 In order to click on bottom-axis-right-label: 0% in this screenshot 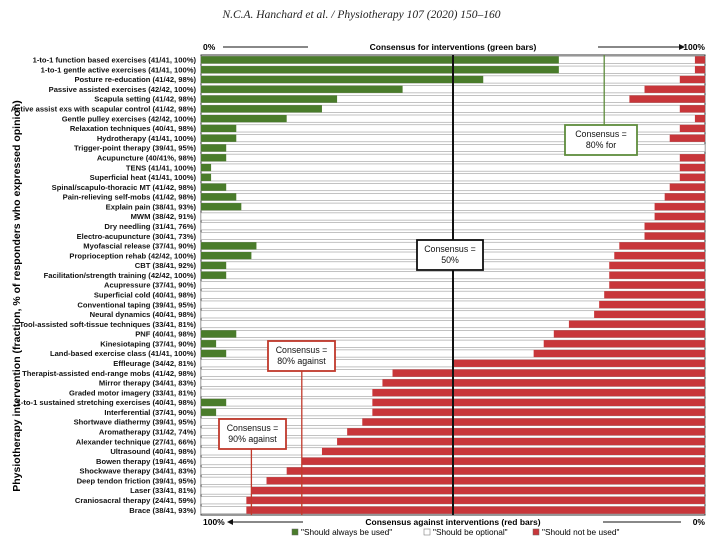, I will do `click(699, 522)`.